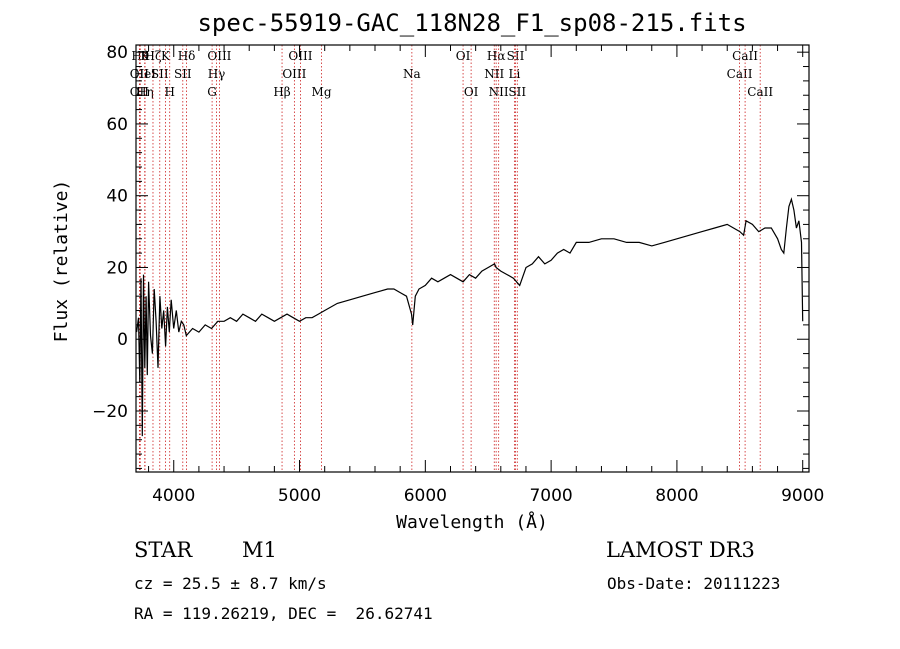  What do you see at coordinates (514, 74) in the screenshot?
I see `line-label-25: Li` at bounding box center [514, 74].